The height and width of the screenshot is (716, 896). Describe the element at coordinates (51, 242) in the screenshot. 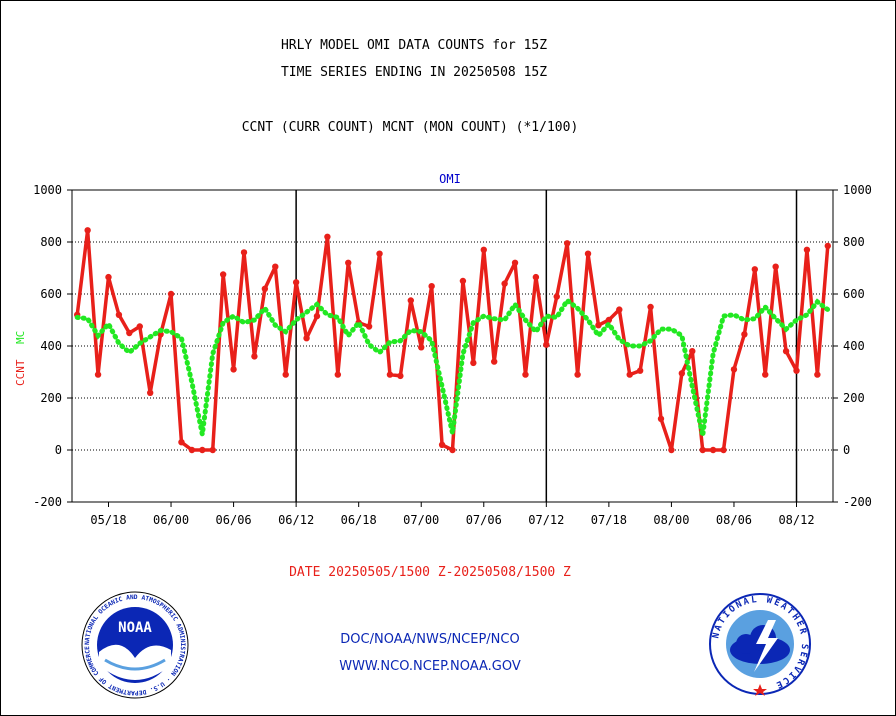

I see `y-tick-label-left: 800` at that location.